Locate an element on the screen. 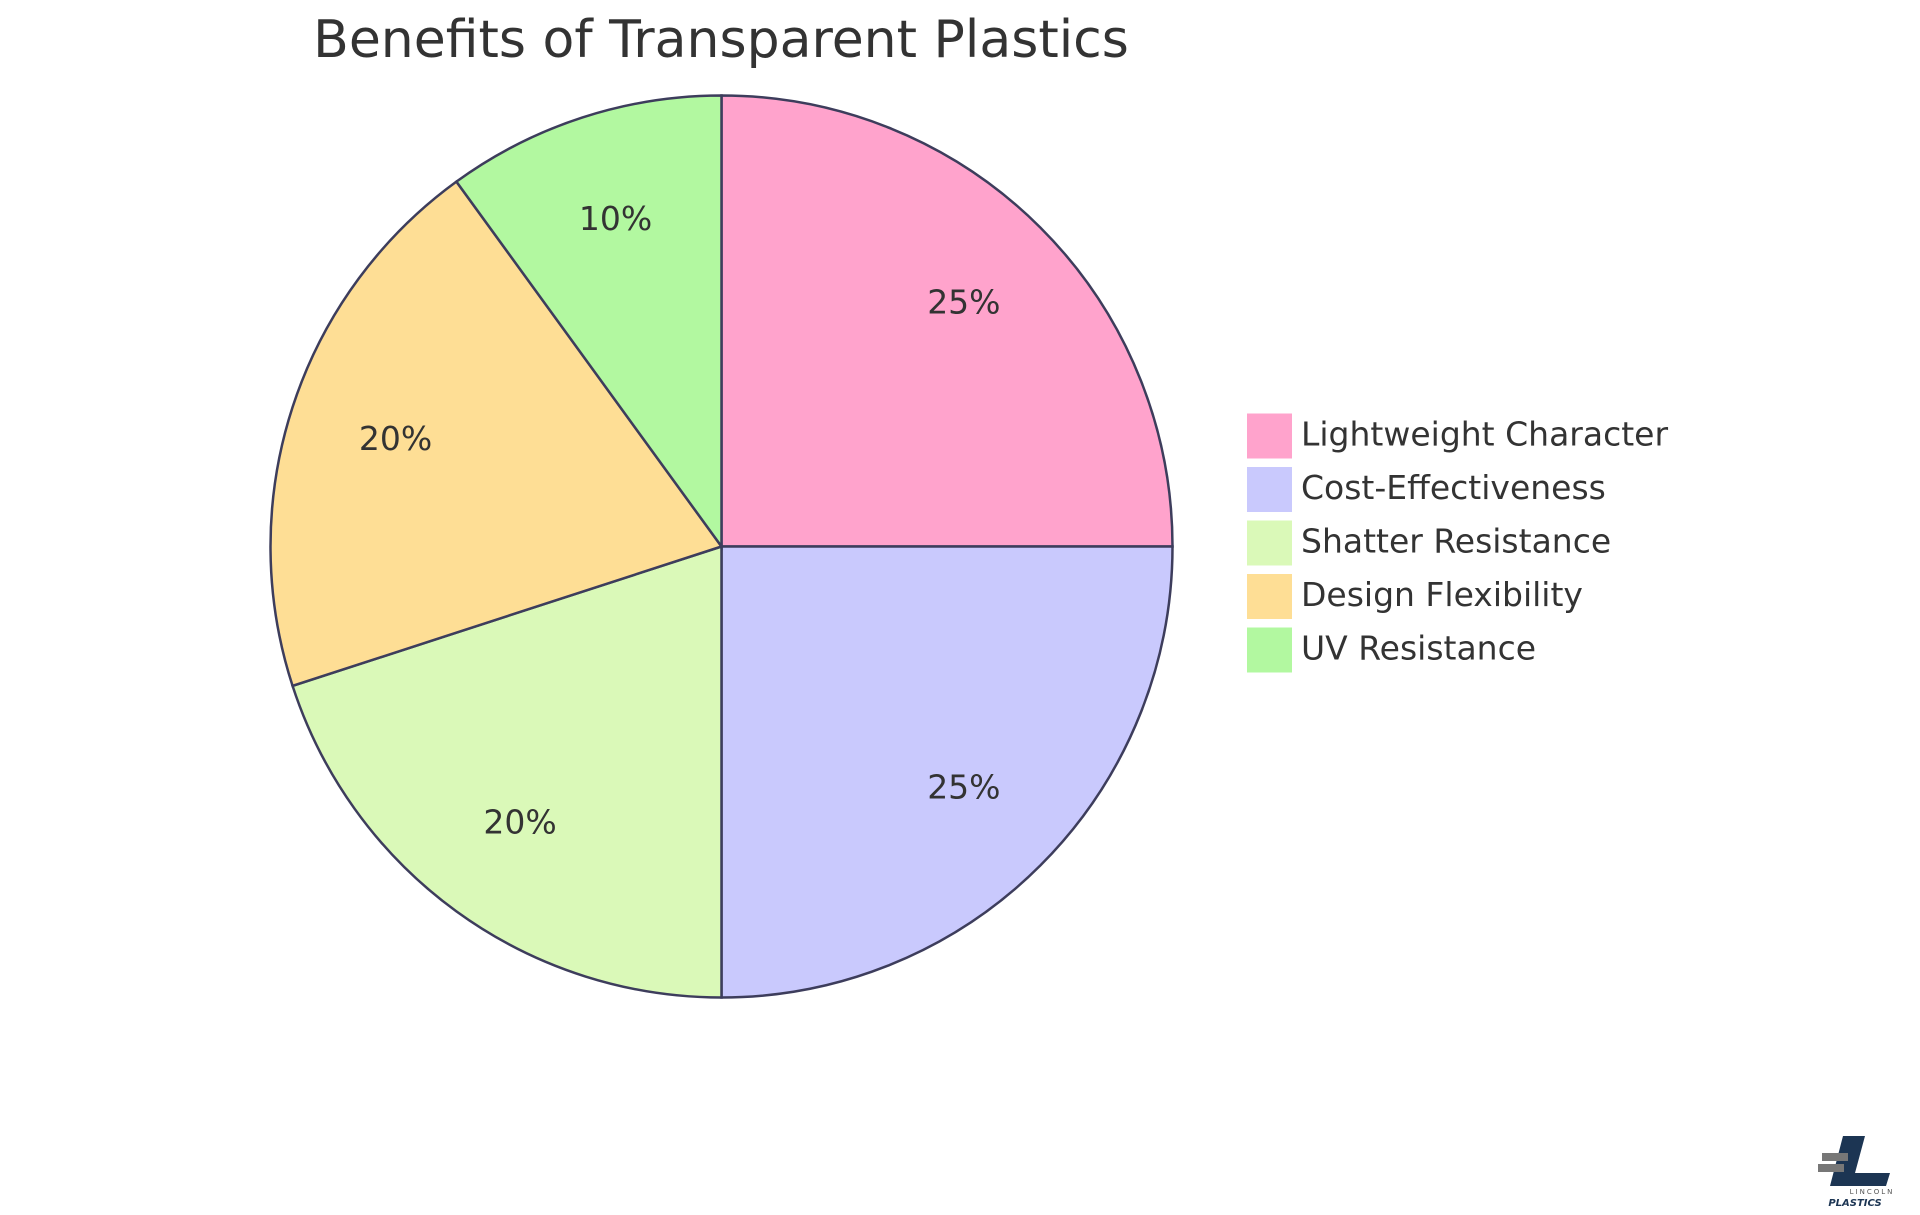 This screenshot has height=1215, width=1920. legend-label: Cost-Effectiveness is located at coordinates (1453, 487).